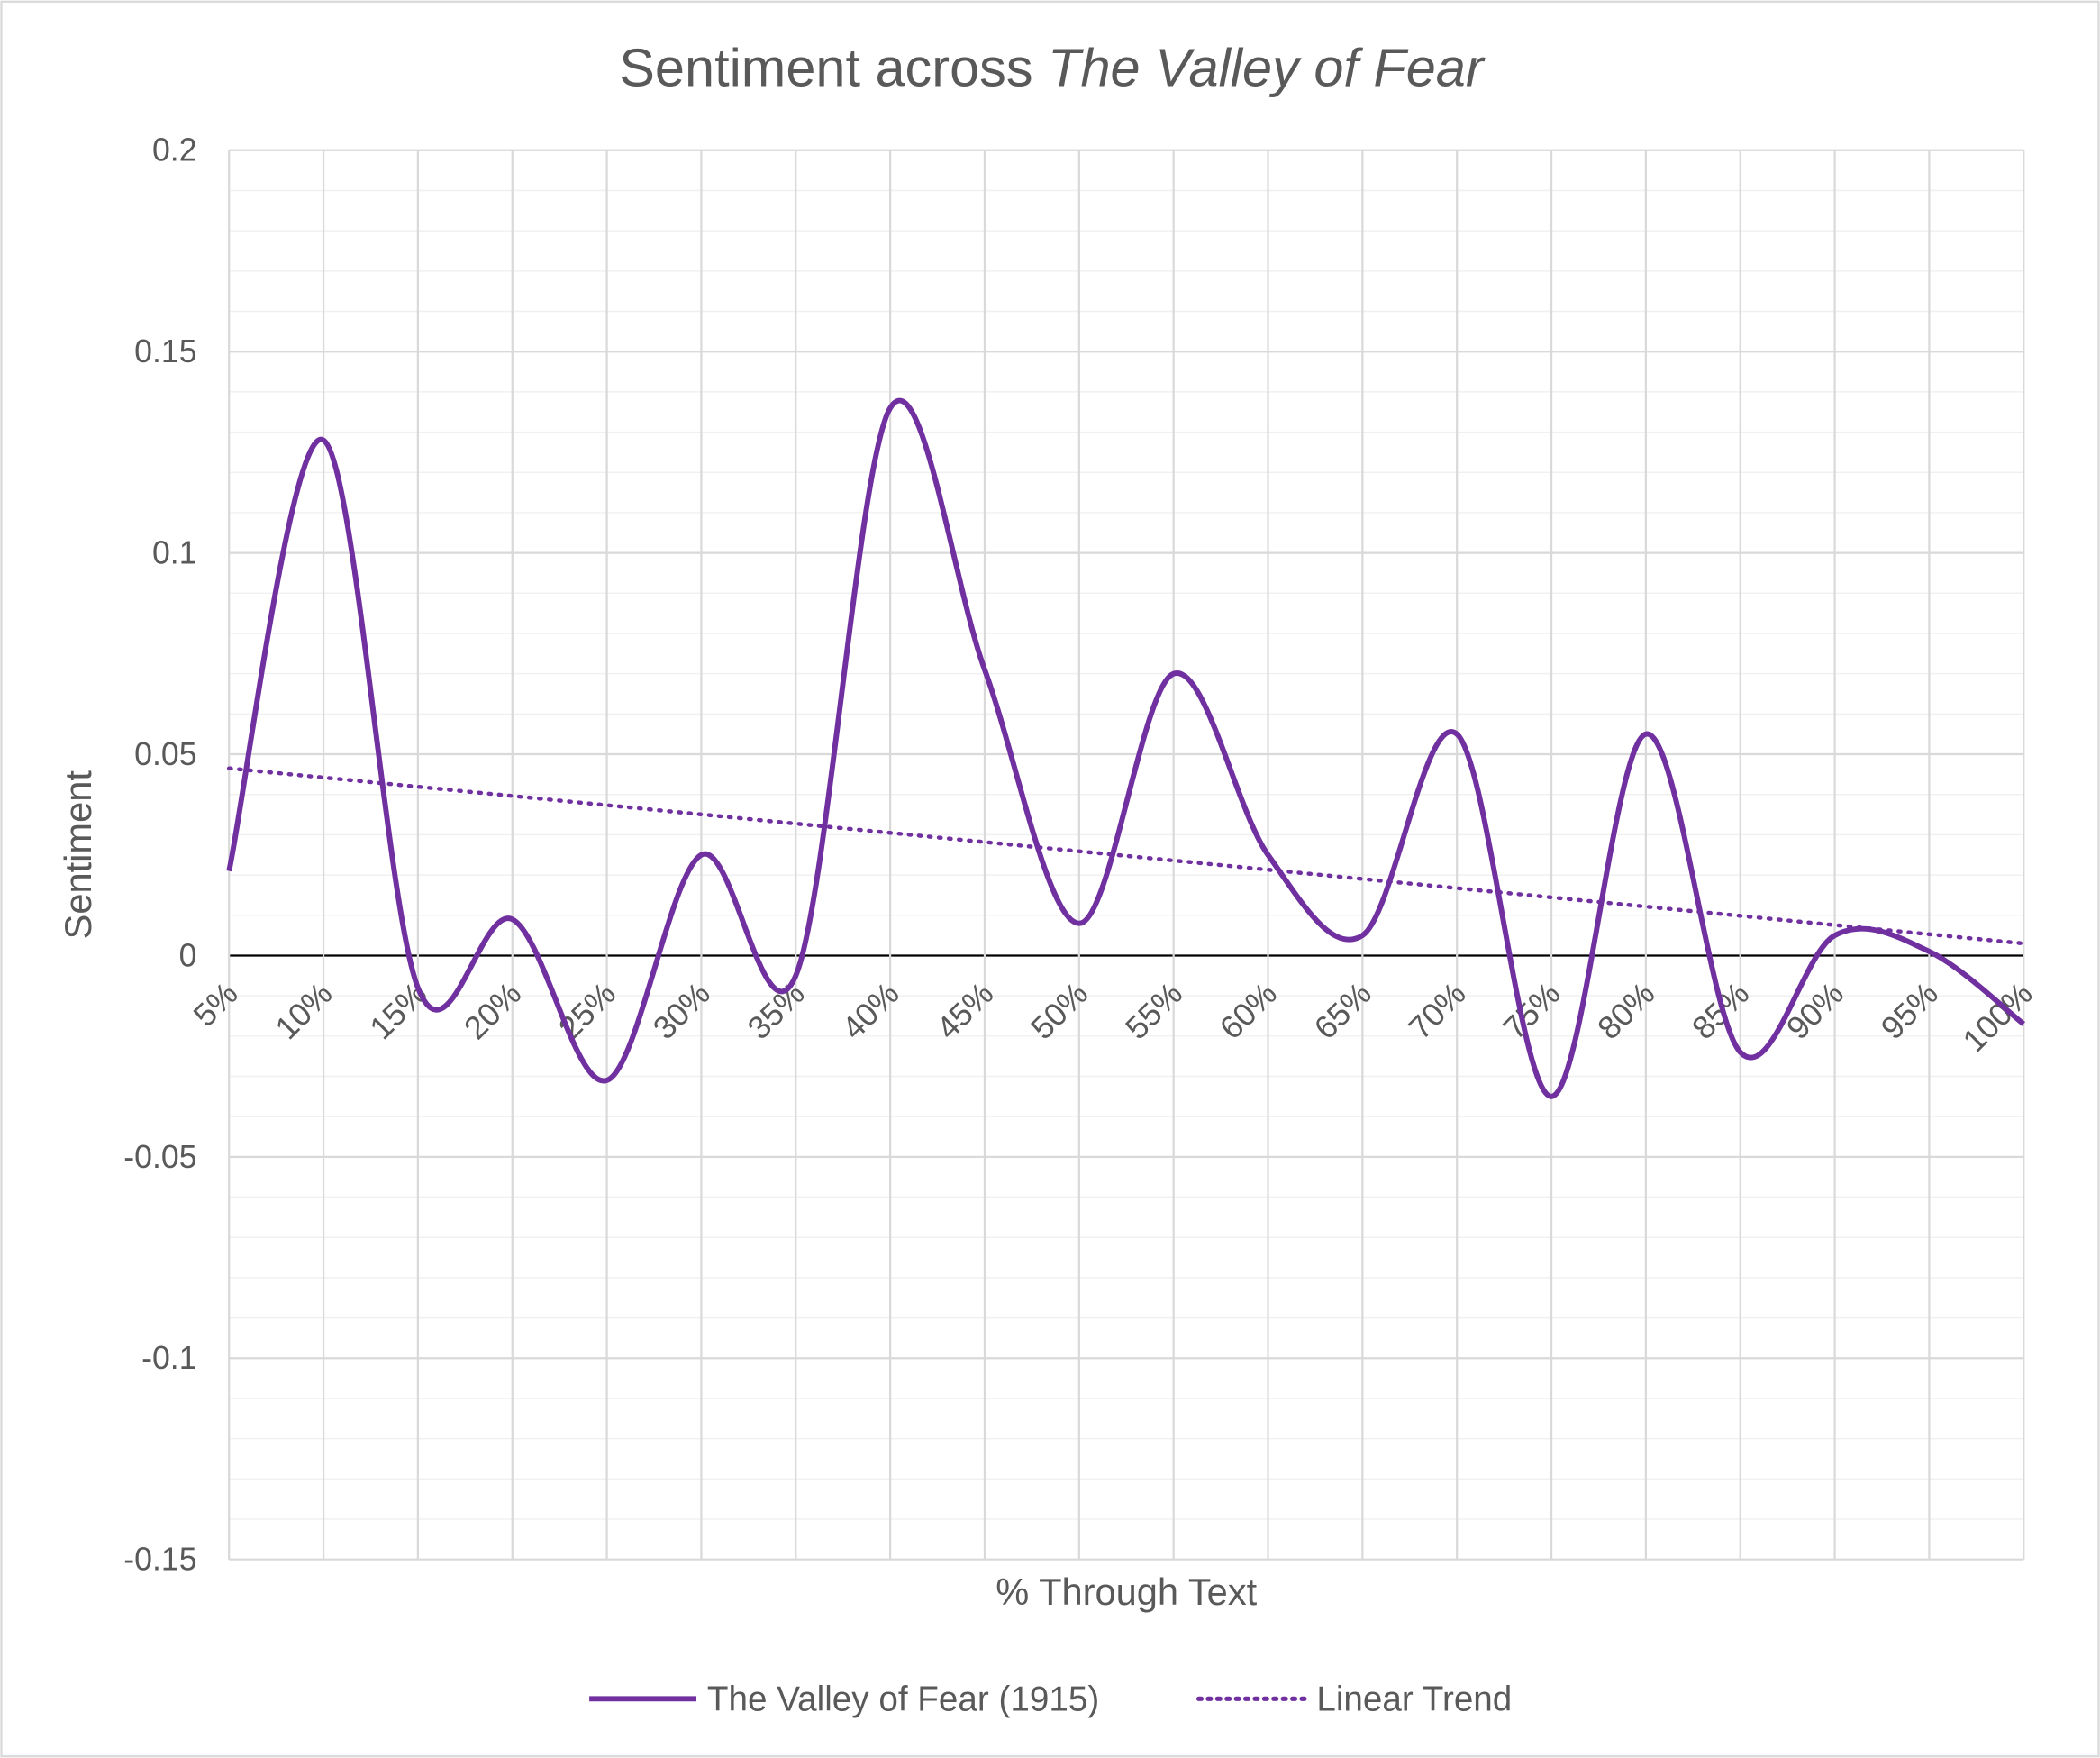 The height and width of the screenshot is (1758, 2100). What do you see at coordinates (1414, 1700) in the screenshot?
I see `legend-label-trend: Linear Trend` at bounding box center [1414, 1700].